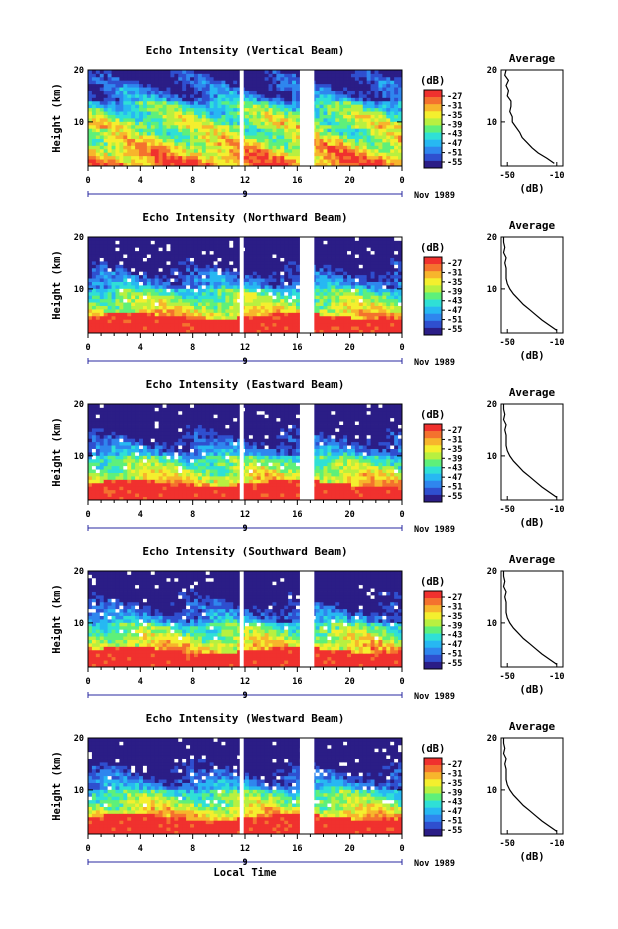 The height and width of the screenshot is (929, 618). What do you see at coordinates (350, 181) in the screenshot?
I see `x-tick-label: 20` at bounding box center [350, 181].